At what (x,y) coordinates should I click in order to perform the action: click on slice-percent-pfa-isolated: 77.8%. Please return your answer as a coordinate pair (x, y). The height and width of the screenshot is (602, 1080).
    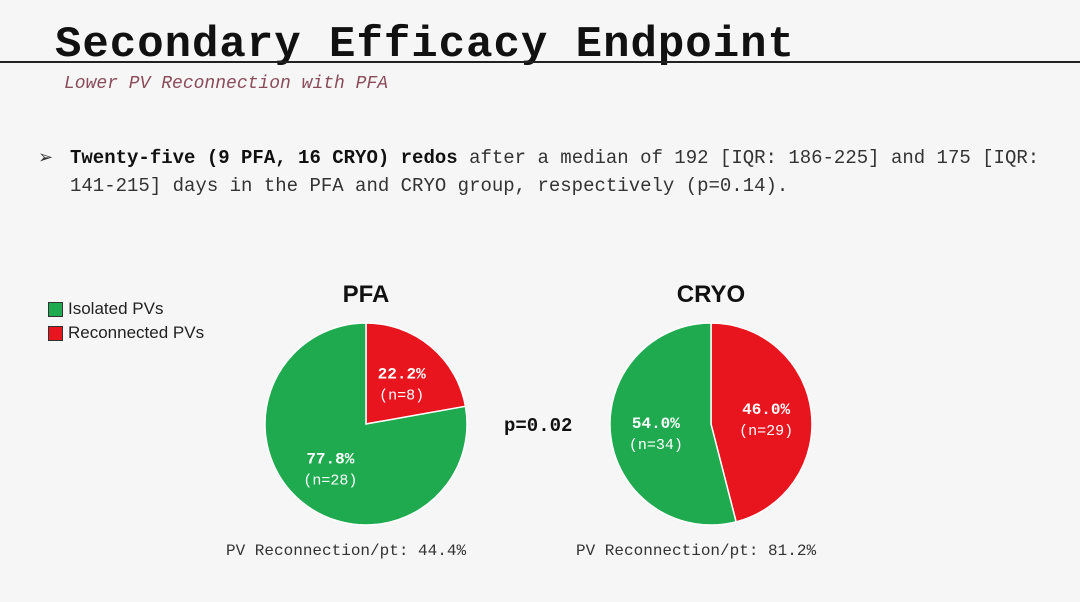
    Looking at the image, I should click on (330, 460).